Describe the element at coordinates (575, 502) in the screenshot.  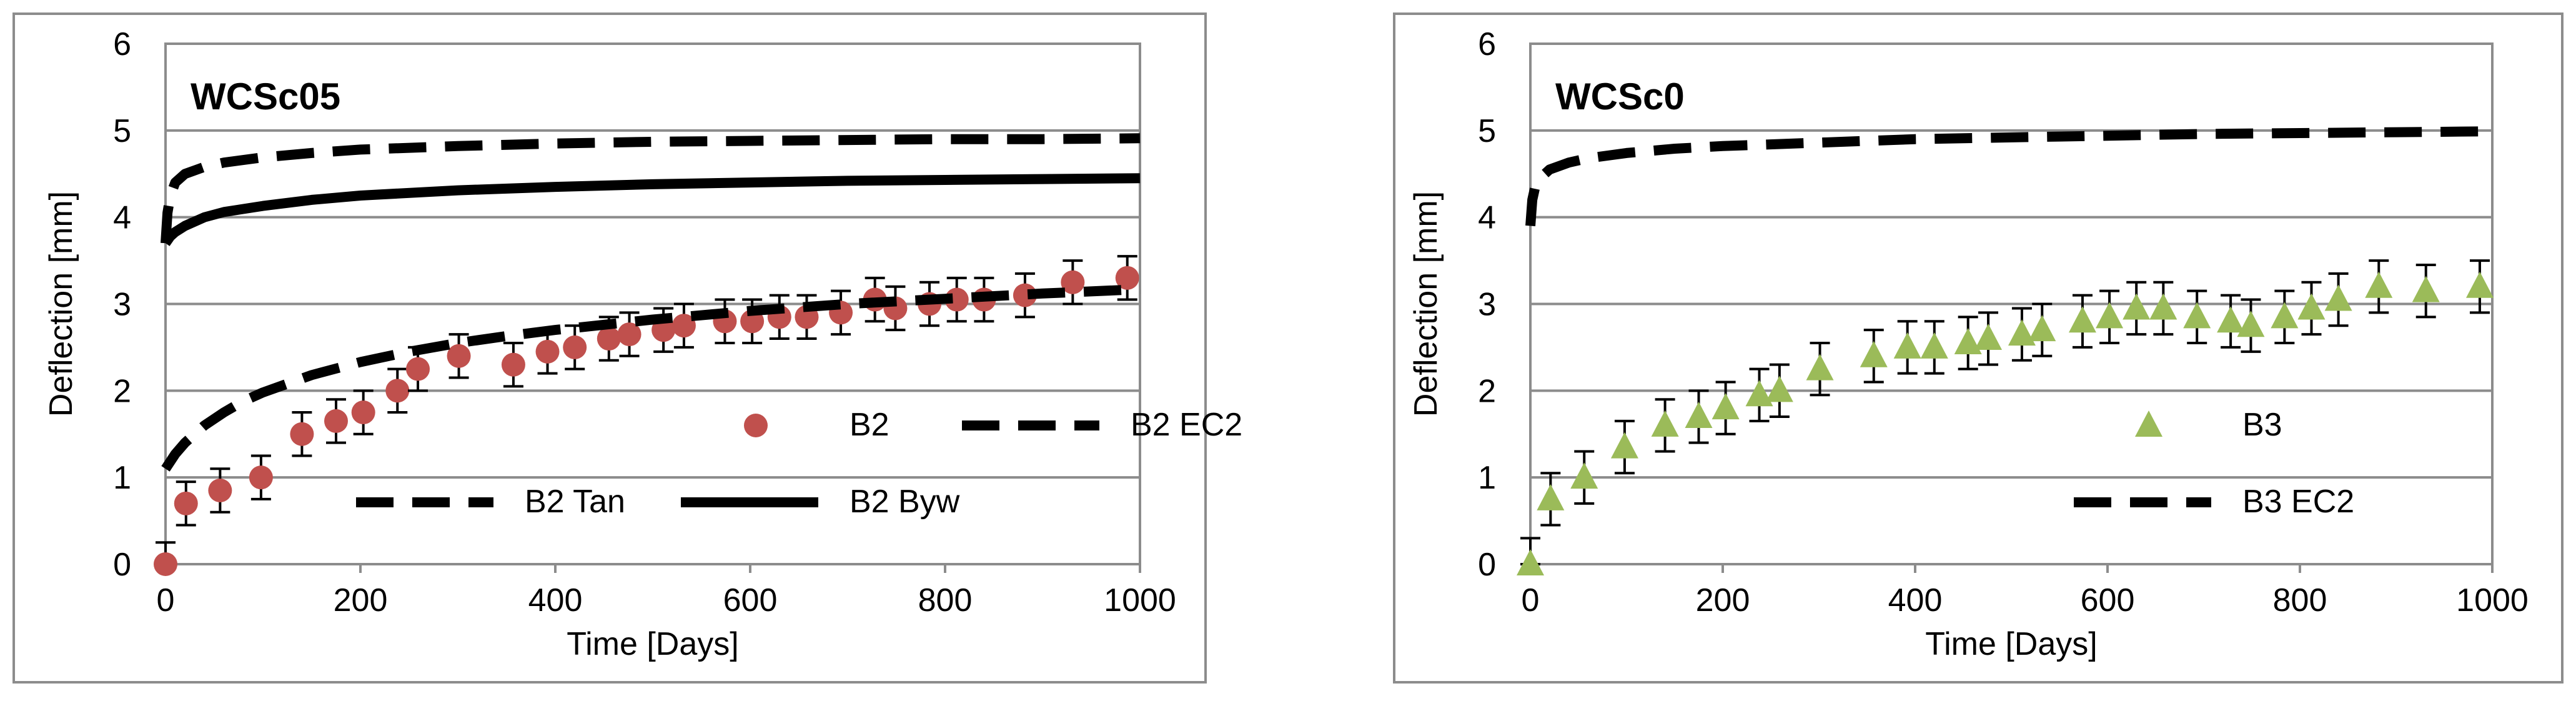
I see `legend-label: B2 Tan` at that location.